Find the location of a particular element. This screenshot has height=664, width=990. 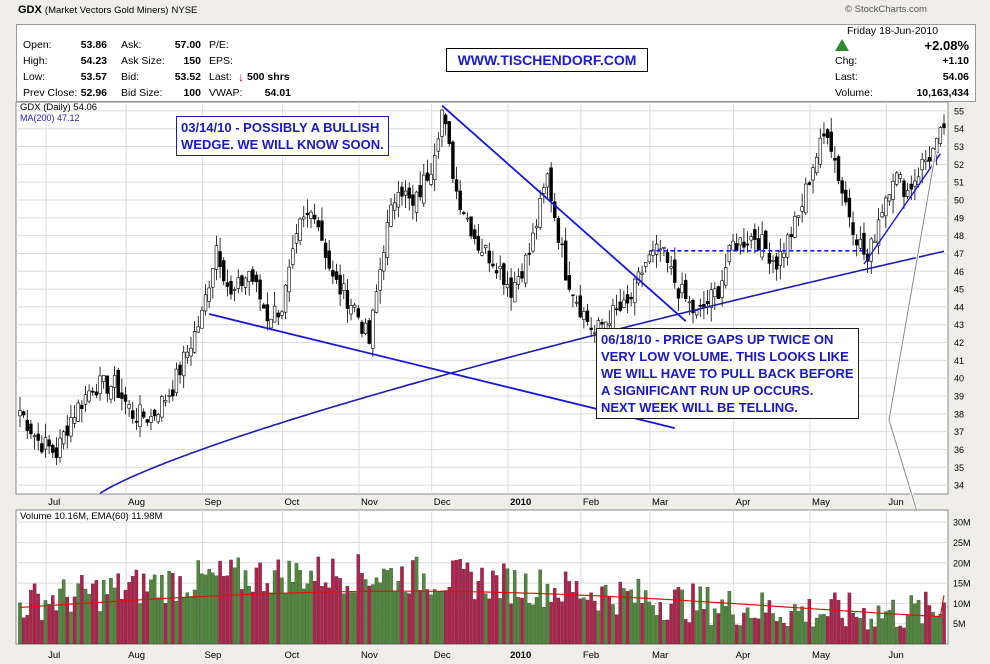

support-trendline is located at coordinates (902, 209).